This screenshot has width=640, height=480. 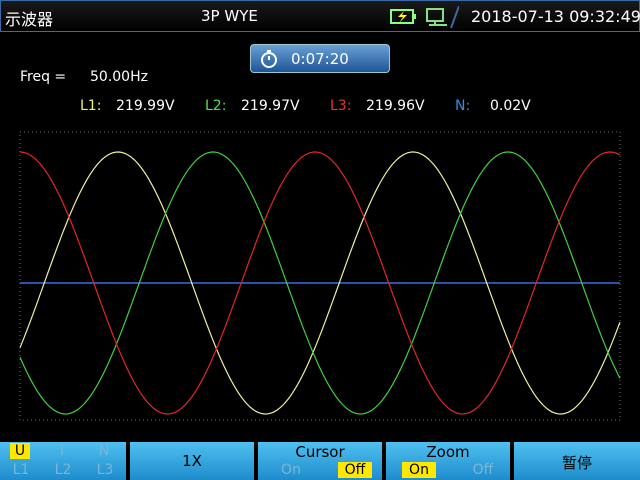 I want to click on softkey: 1X, so click(x=192, y=461).